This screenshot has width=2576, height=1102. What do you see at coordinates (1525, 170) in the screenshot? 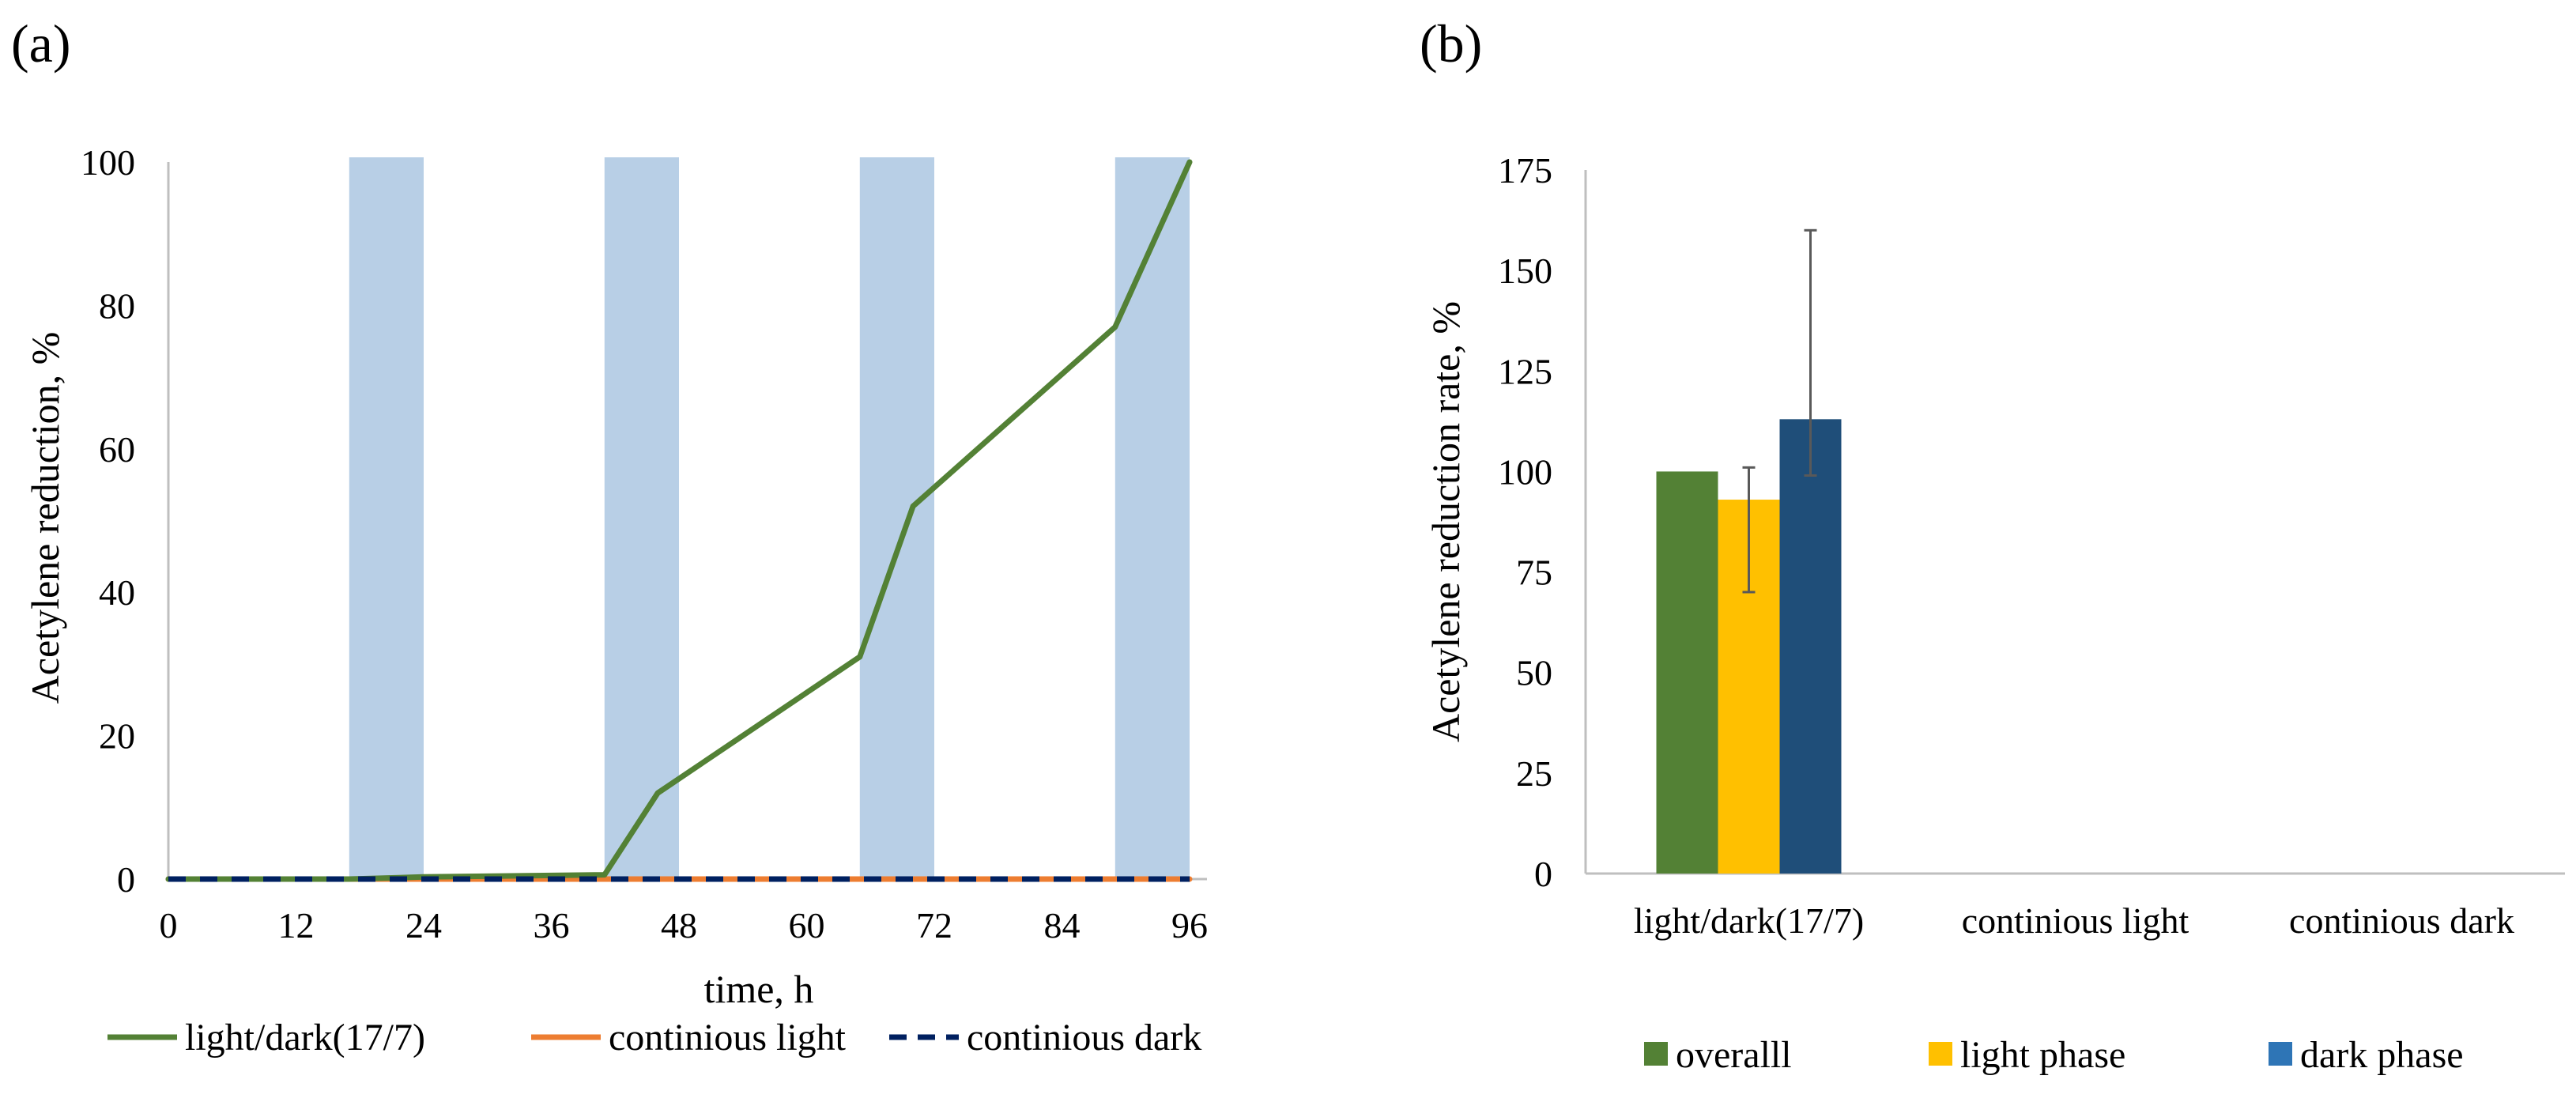
I see `y-tick-label: 175` at bounding box center [1525, 170].